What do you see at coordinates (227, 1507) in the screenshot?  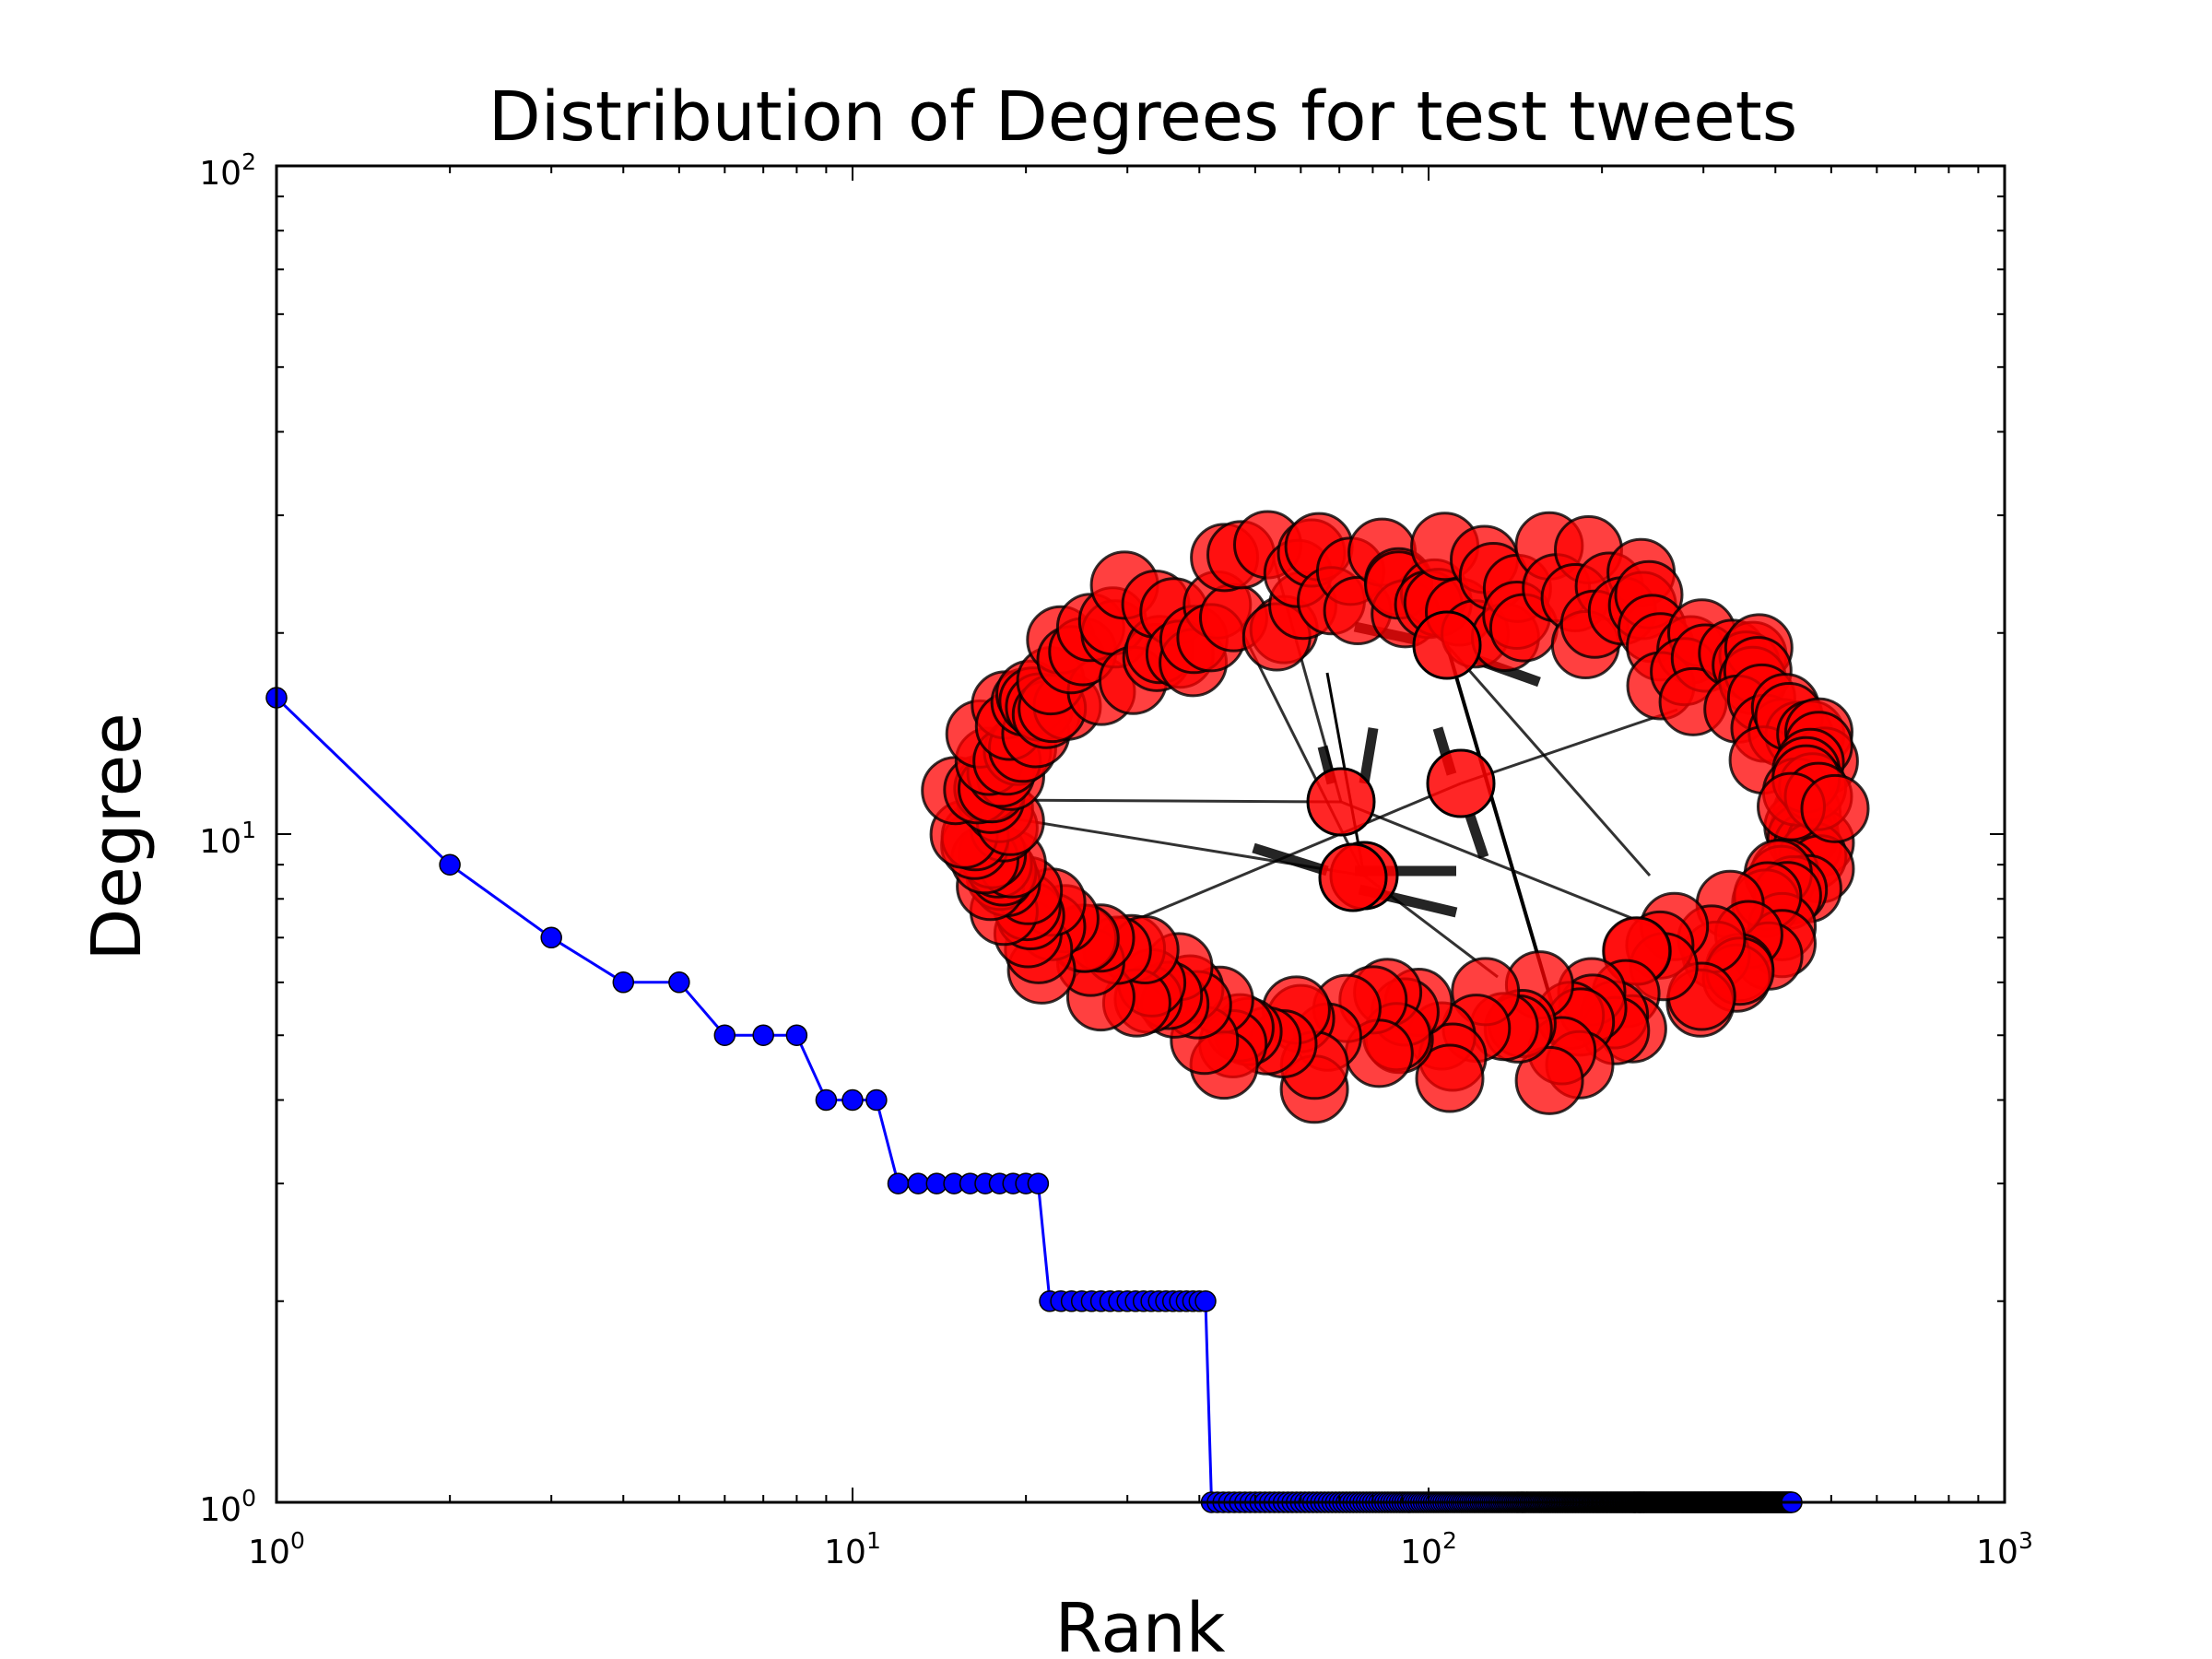 I see `y-tick-label: 10⁰` at bounding box center [227, 1507].